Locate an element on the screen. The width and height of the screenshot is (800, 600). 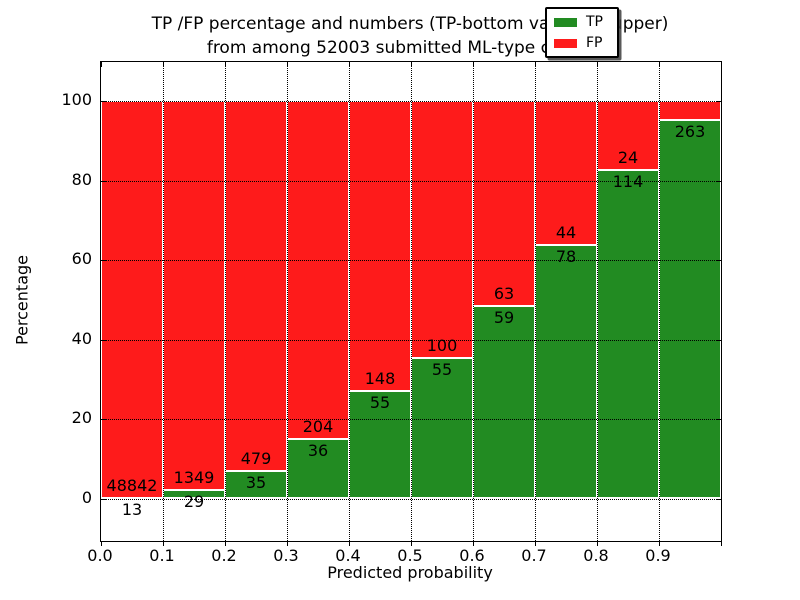
tp-count-label: 78 is located at coordinates (566, 256).